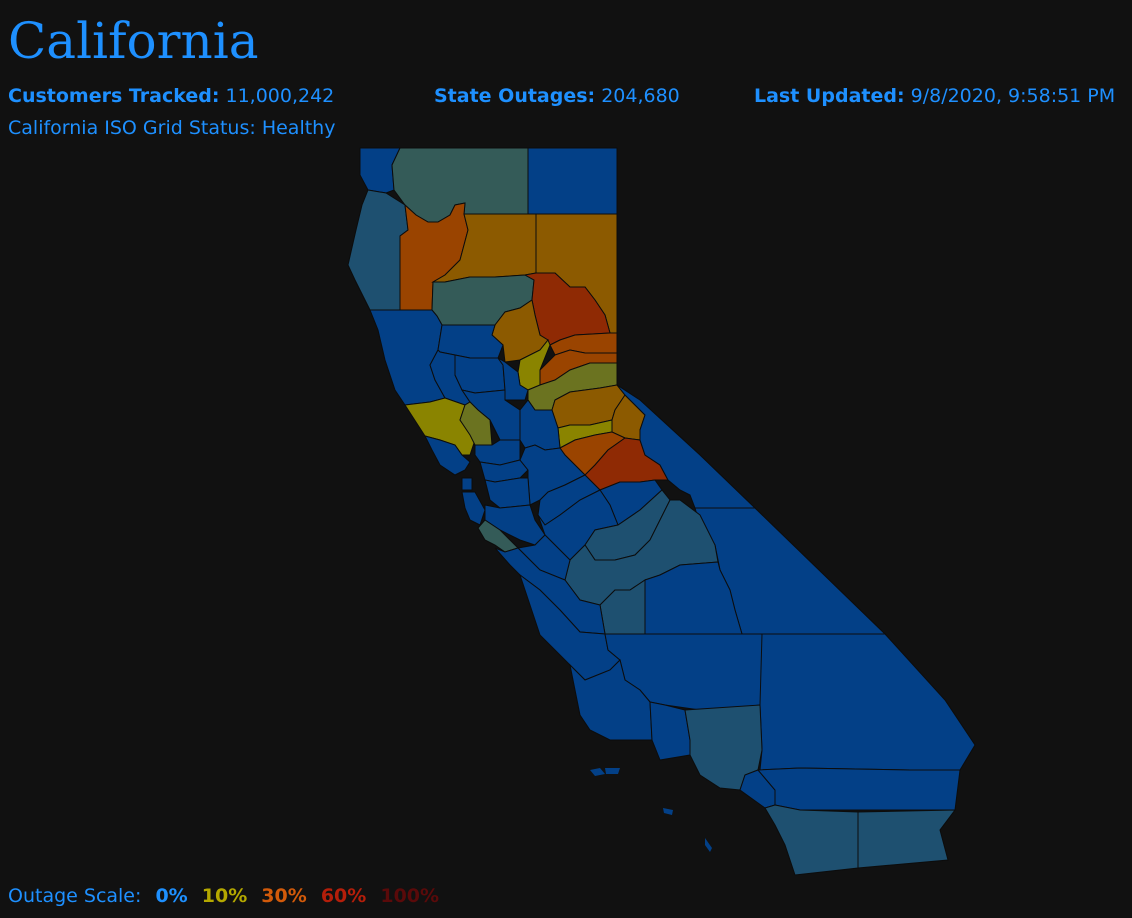 This screenshot has height=918, width=1132. Describe the element at coordinates (811, 840) in the screenshot. I see `county-san-diego` at that location.